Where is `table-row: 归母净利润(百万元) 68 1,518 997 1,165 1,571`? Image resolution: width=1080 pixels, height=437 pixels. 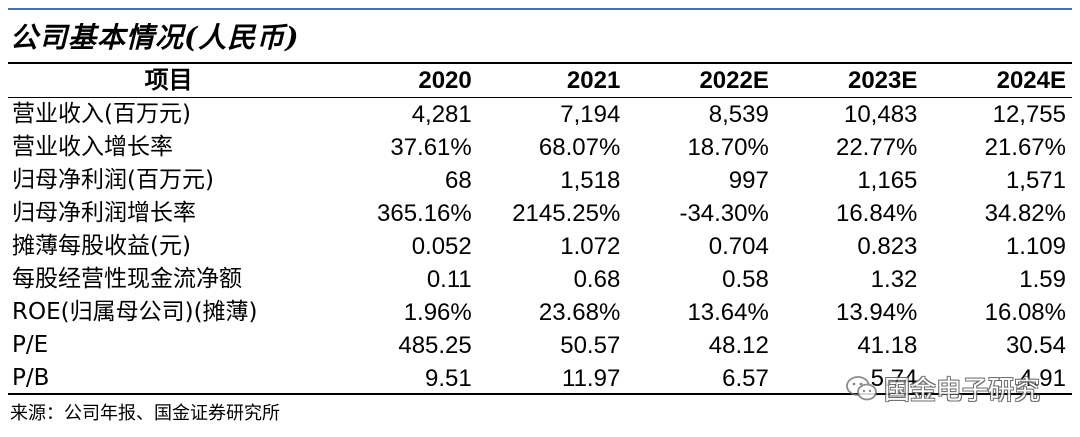
table-row: 归母净利润(百万元) 68 1,518 997 1,165 1,571 is located at coordinates (540, 180).